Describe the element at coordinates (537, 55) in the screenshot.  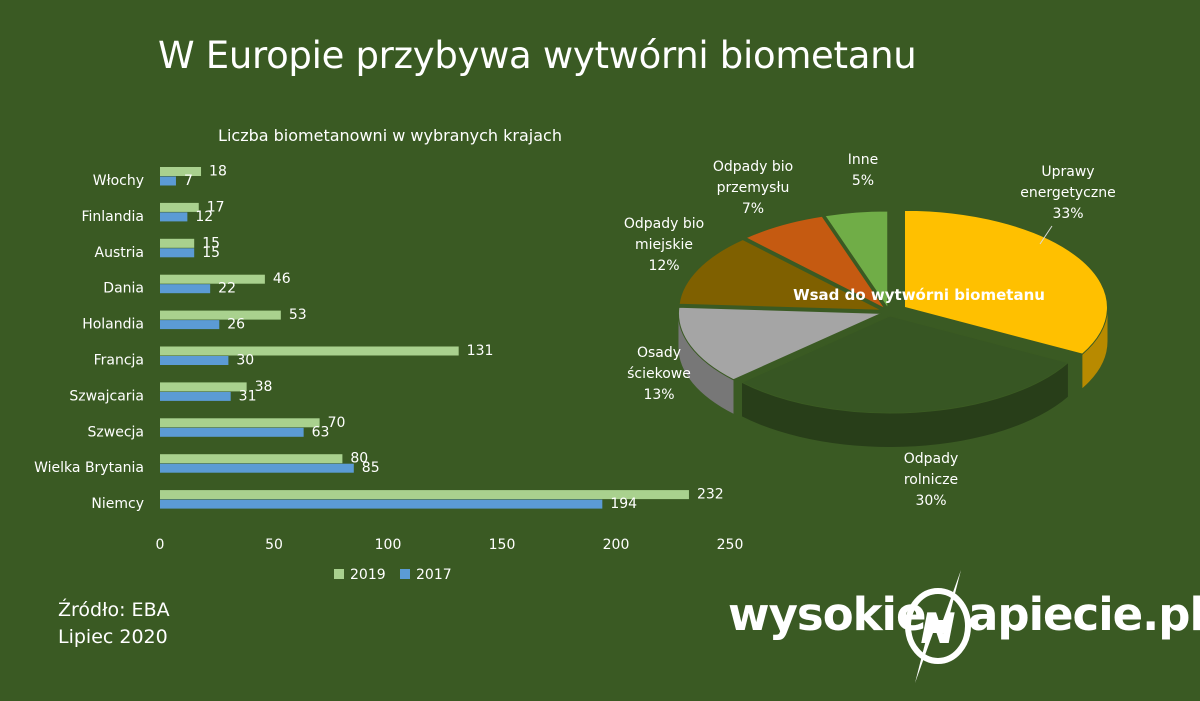
I see `page-title: W Europie przybywa wytwórni biometanu` at that location.